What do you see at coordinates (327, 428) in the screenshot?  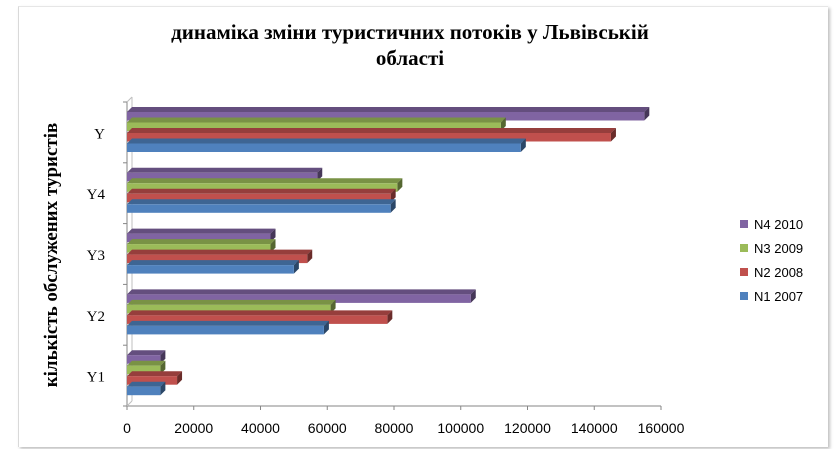 I see `x-tick-label: 60000` at bounding box center [327, 428].